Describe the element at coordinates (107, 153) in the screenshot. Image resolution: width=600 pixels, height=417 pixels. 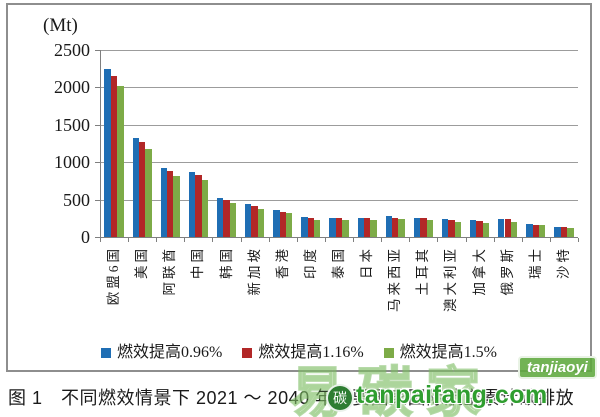
I see `bar-欧盟6国-燃效提高0.96%` at that location.